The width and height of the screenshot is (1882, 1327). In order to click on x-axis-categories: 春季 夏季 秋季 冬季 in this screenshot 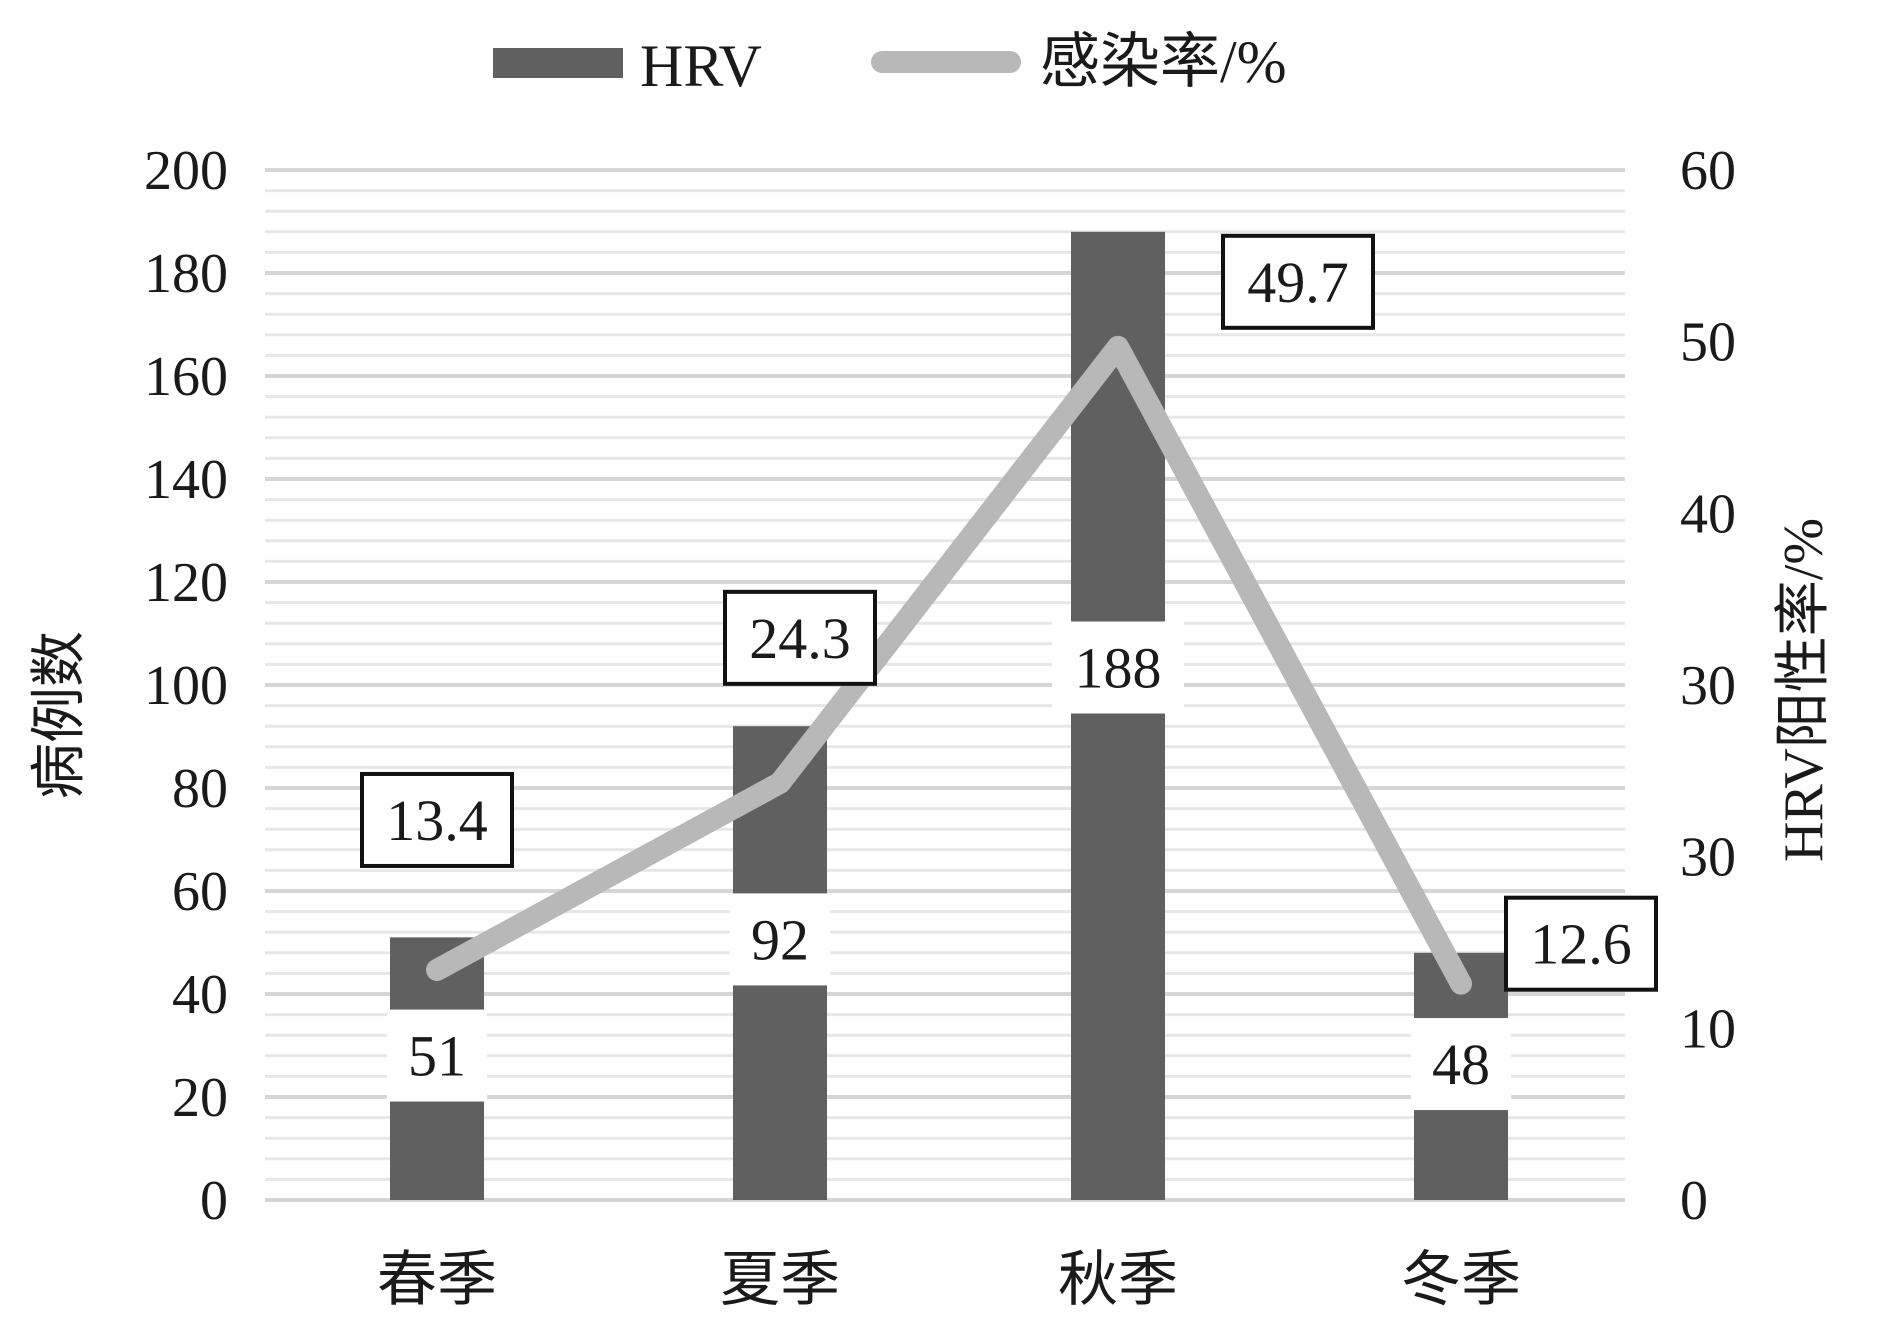, I will do `click(949, 1280)`.